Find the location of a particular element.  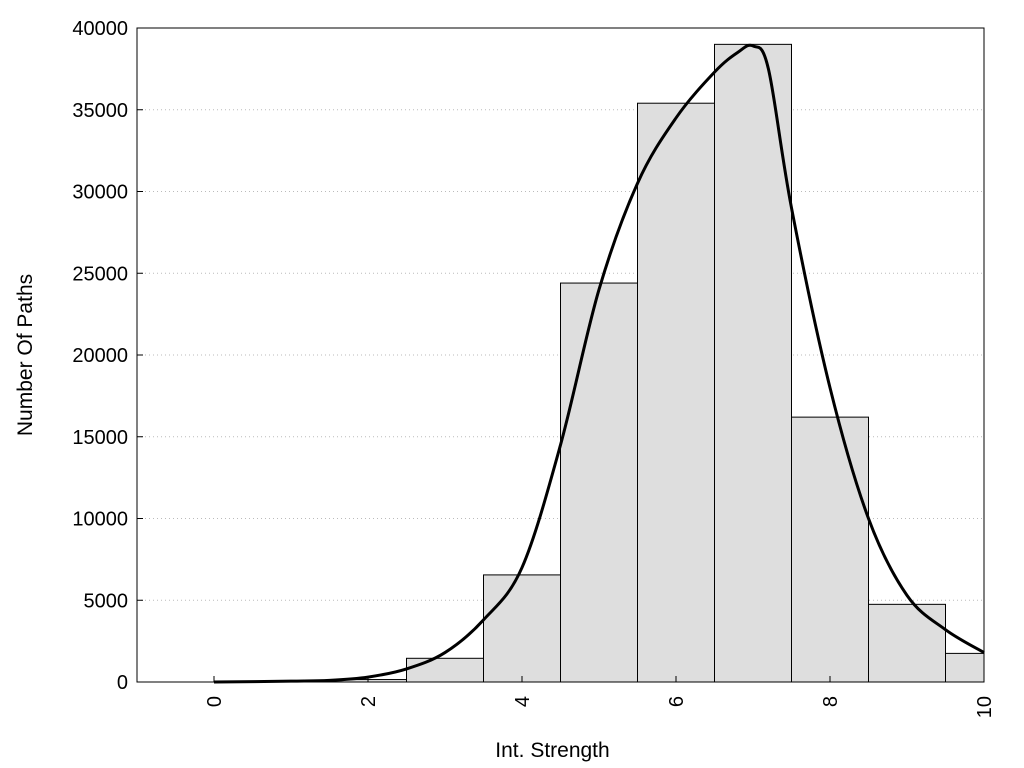

y-axis-title: Number Of Paths is located at coordinates (25, 355).